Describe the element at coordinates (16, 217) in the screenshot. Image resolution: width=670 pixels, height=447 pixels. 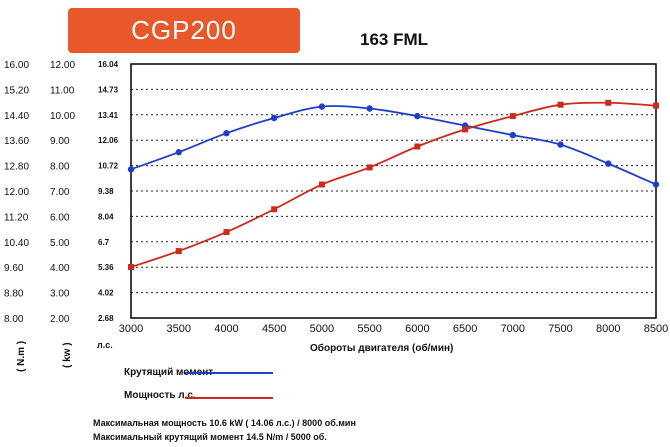
I see `y-tick-nm: 11.20` at that location.